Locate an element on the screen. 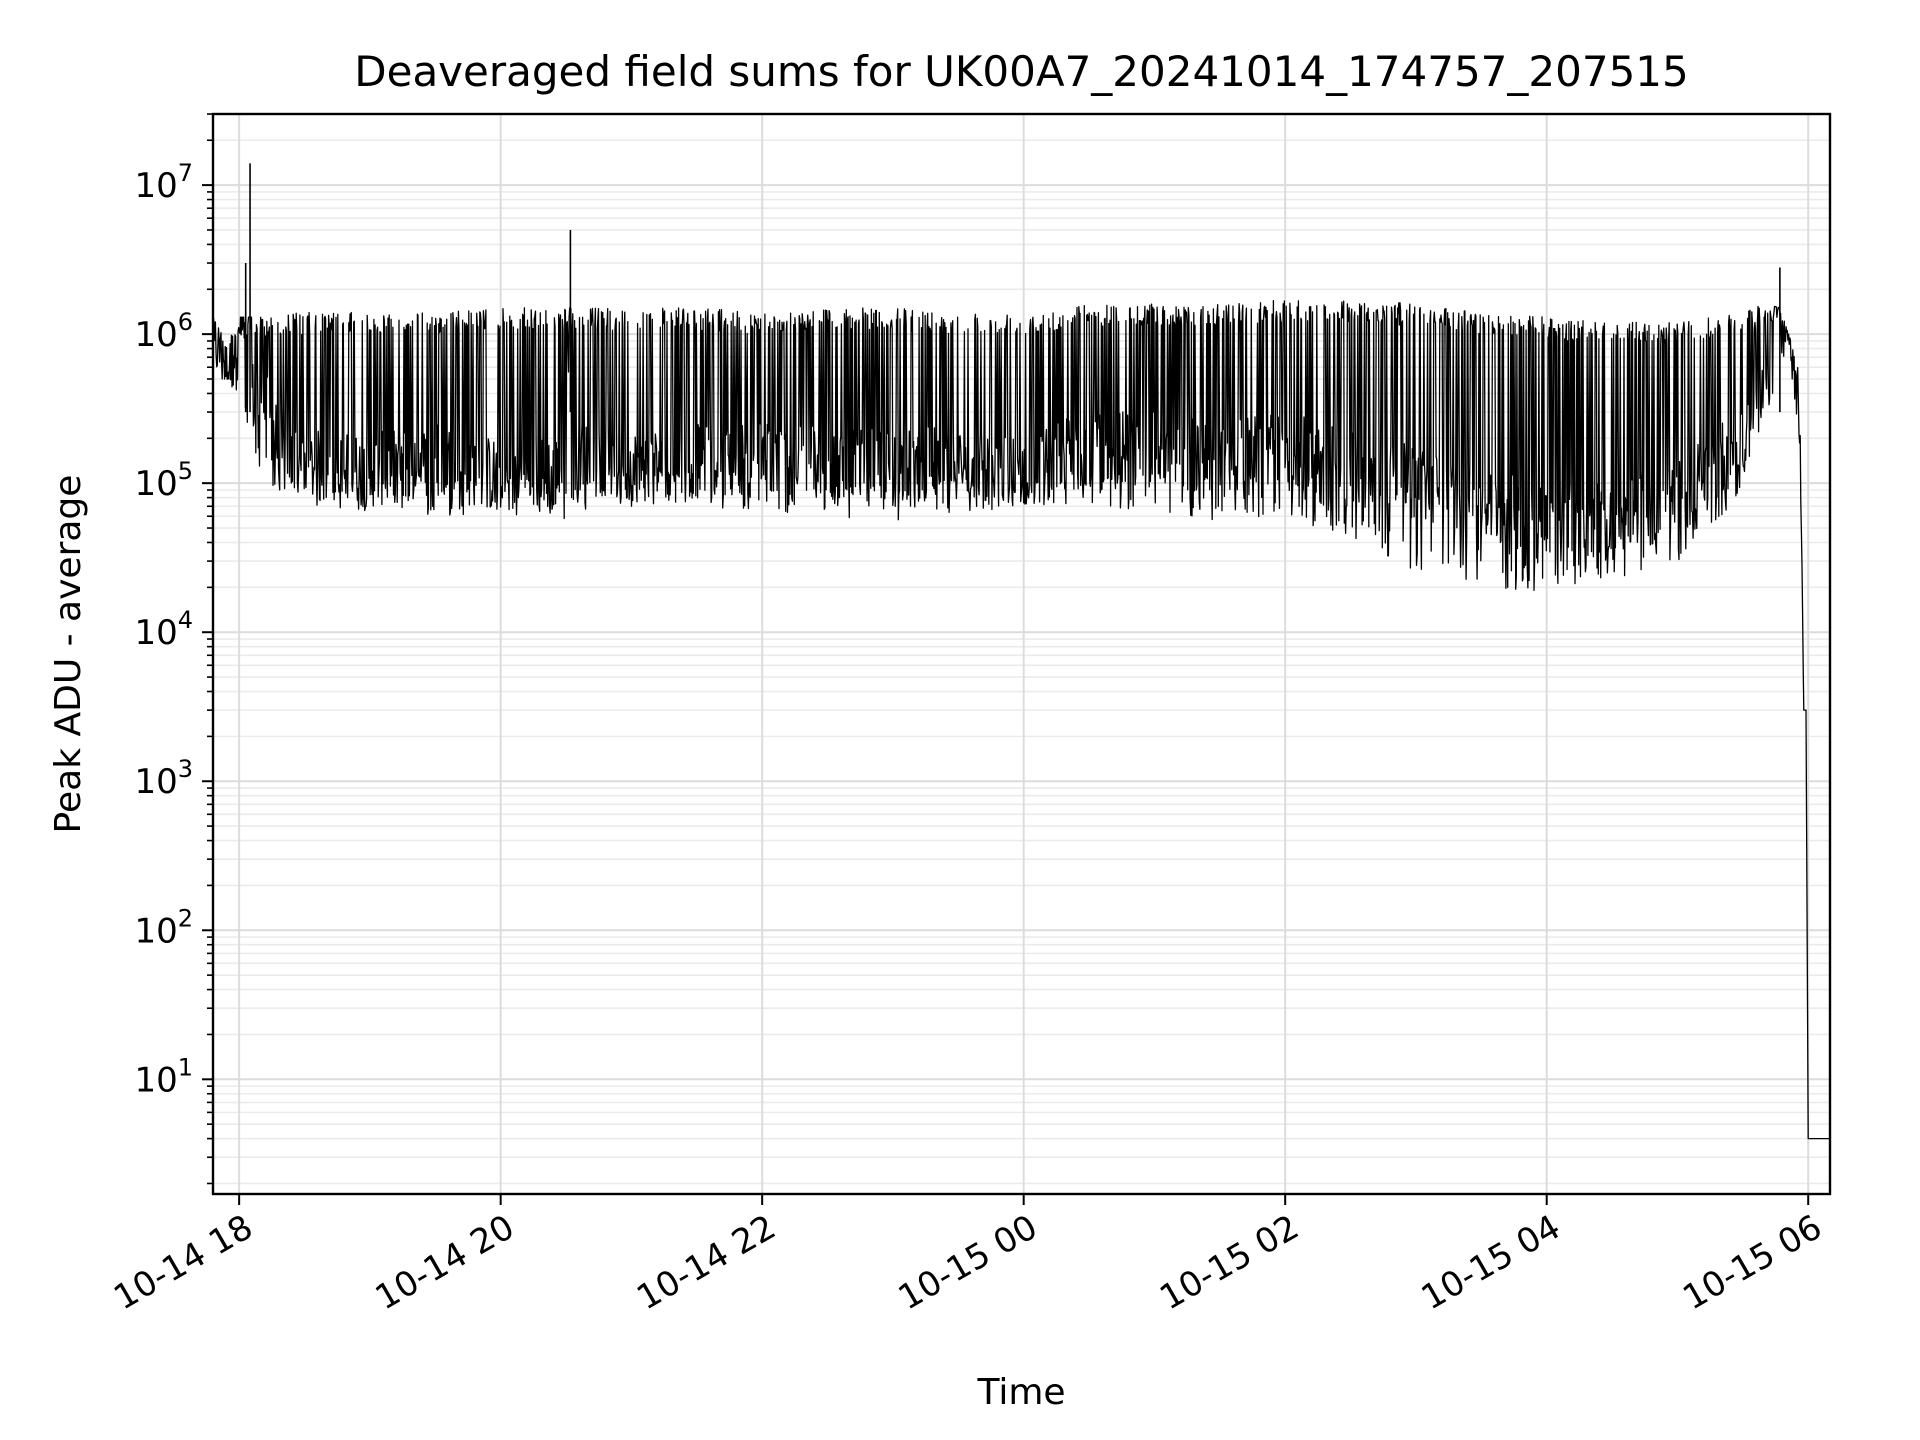 The height and width of the screenshot is (1440, 1920). y-tick-label: 10⁶ is located at coordinates (163, 331).